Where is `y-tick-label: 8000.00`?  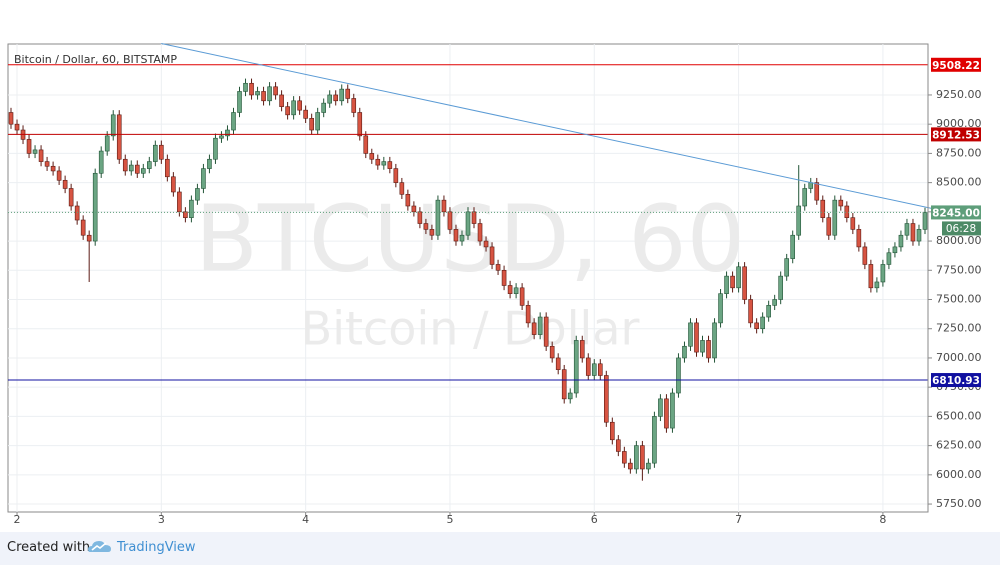
y-tick-label: 8000.00 is located at coordinates (959, 240).